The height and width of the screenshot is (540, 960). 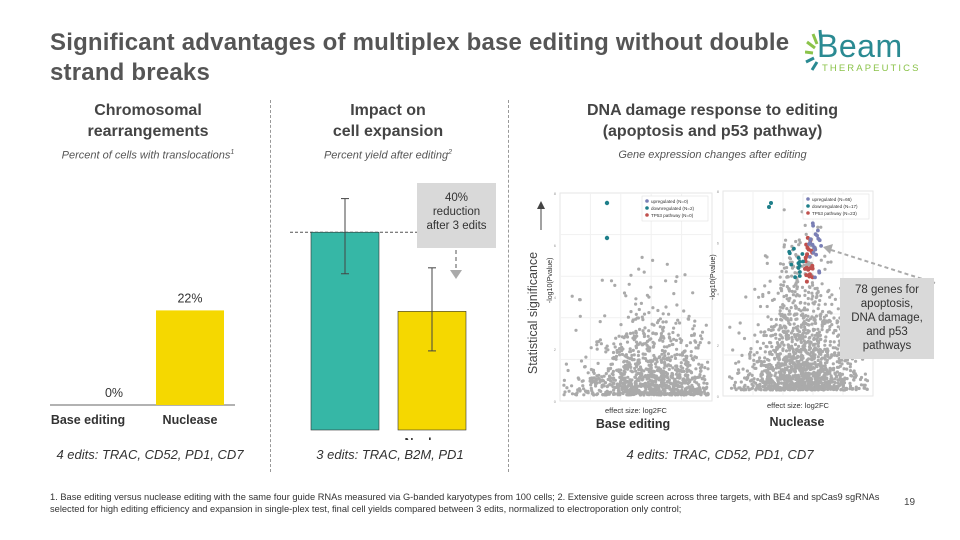 I want to click on bar-nuclease, so click(x=190, y=357).